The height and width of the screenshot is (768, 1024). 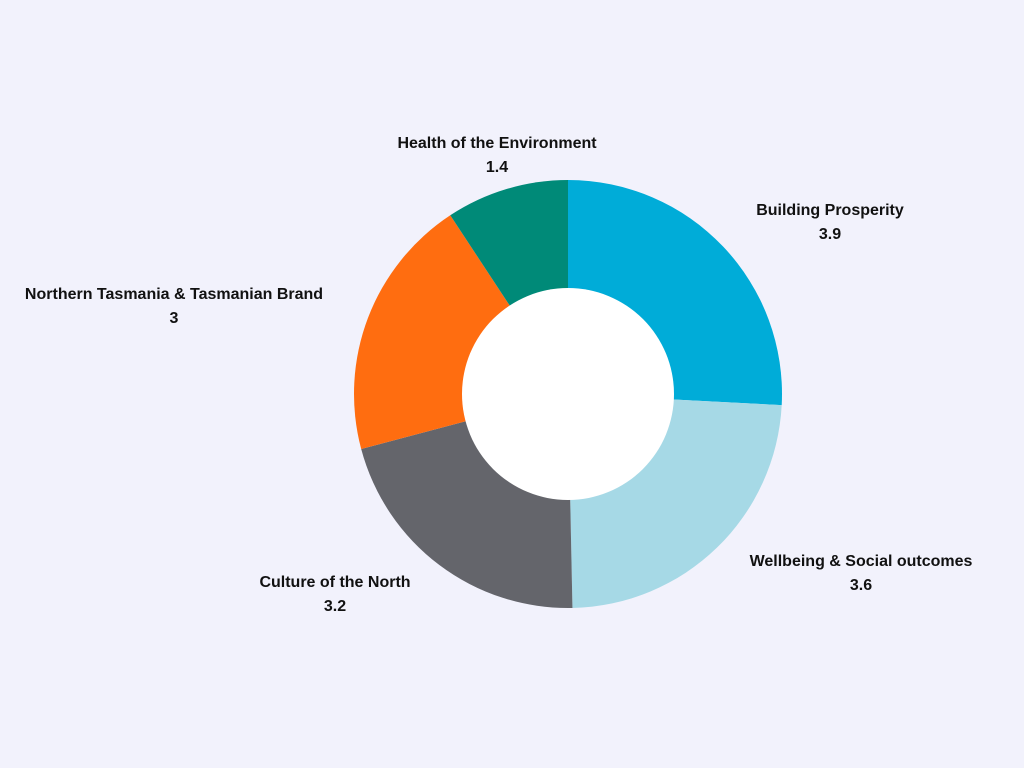 I want to click on label-value: 3, so click(x=174, y=318).